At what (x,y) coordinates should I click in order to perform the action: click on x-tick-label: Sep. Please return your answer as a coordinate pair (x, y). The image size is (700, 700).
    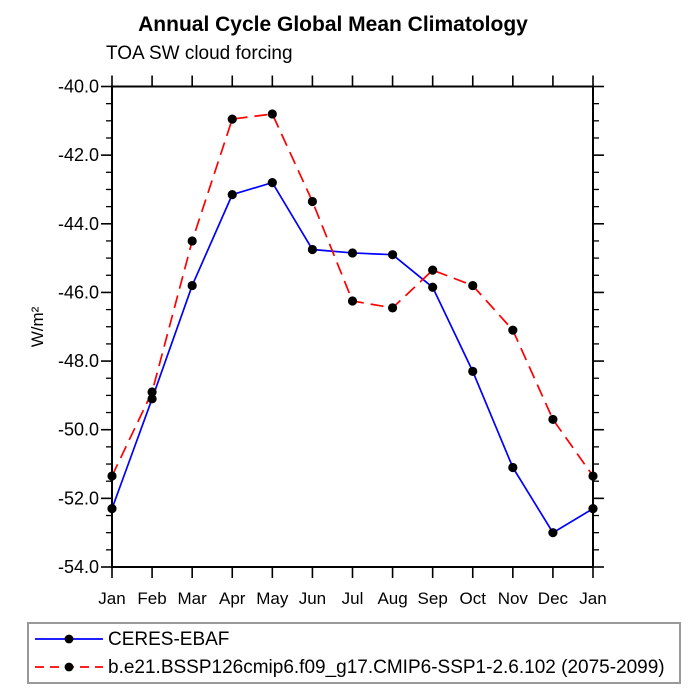
    Looking at the image, I should click on (433, 598).